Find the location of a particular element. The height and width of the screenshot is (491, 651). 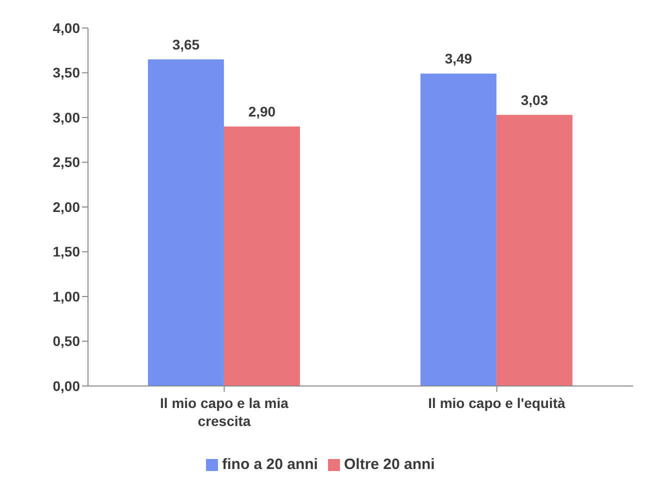

y-tick-label: 4,00 is located at coordinates (66, 28).